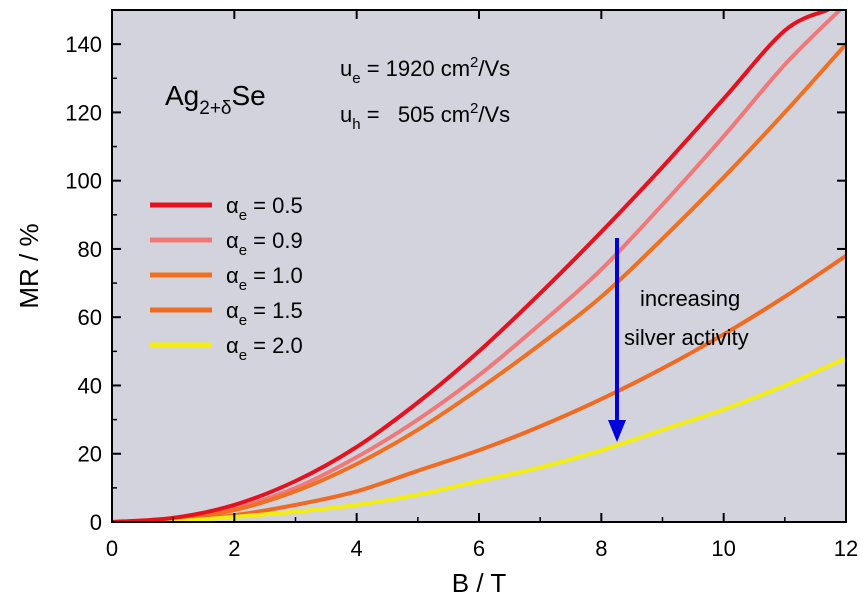 This screenshot has height=604, width=860. I want to click on hole-mobility-label: uh = 505 cm2/Vs, so click(425, 116).